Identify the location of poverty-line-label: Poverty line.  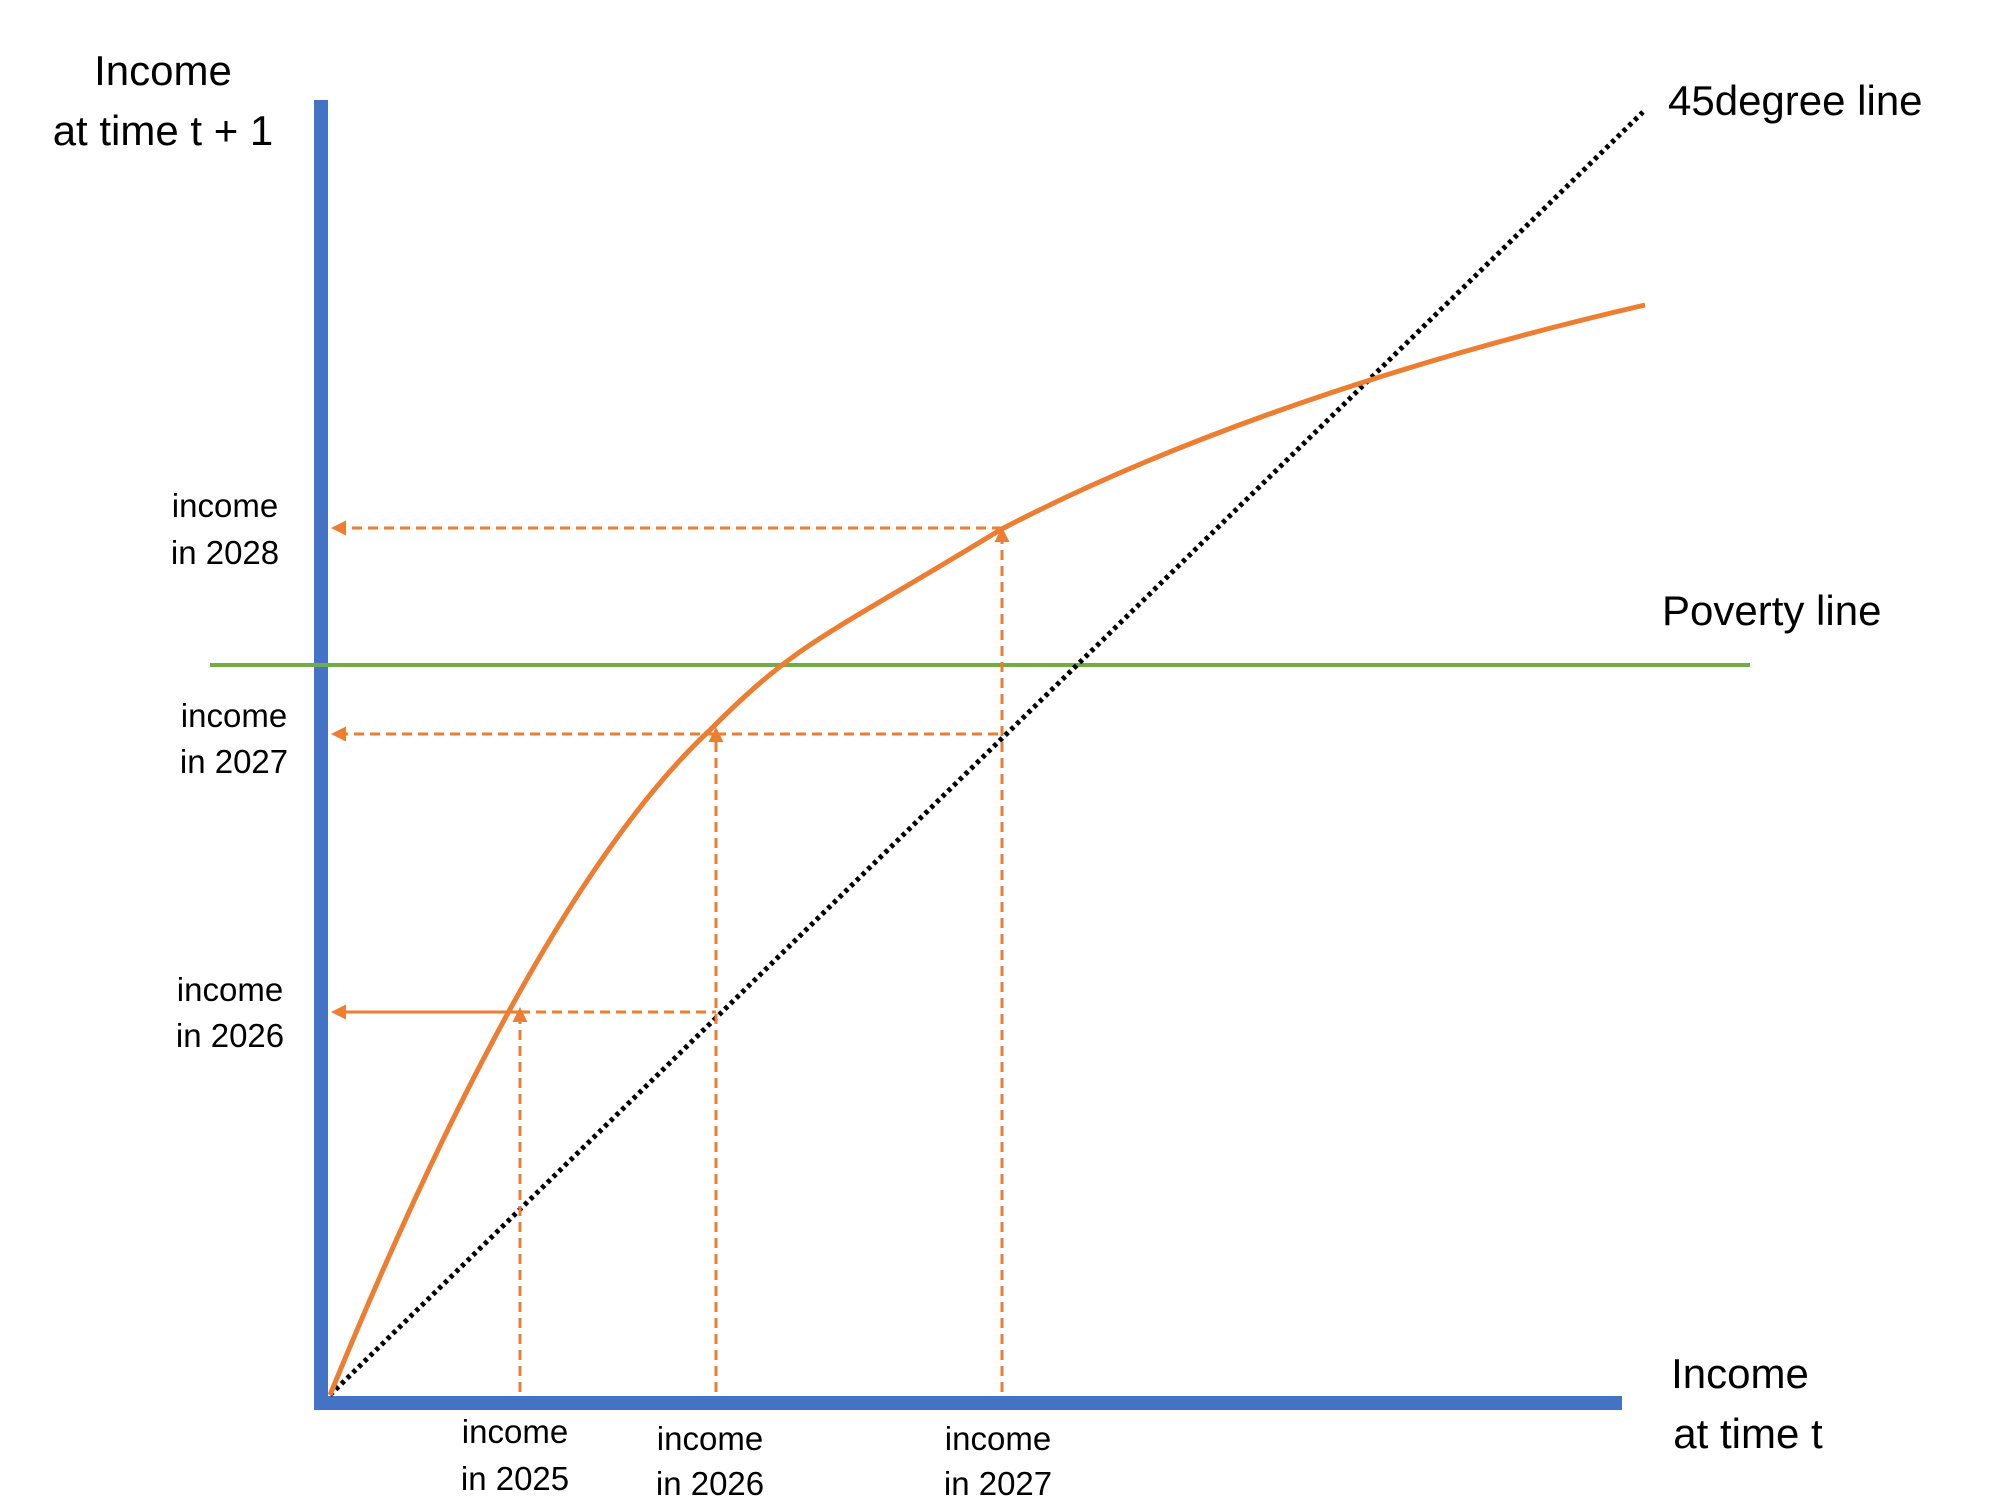
(1771, 610).